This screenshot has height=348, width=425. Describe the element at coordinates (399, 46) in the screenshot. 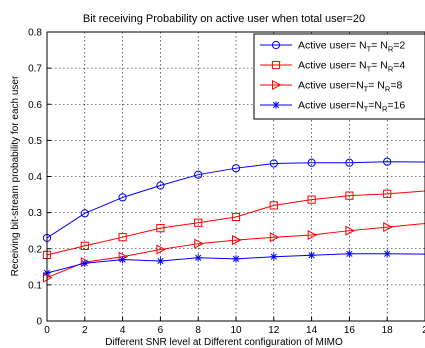

I see `legend-label-part: =2` at that location.